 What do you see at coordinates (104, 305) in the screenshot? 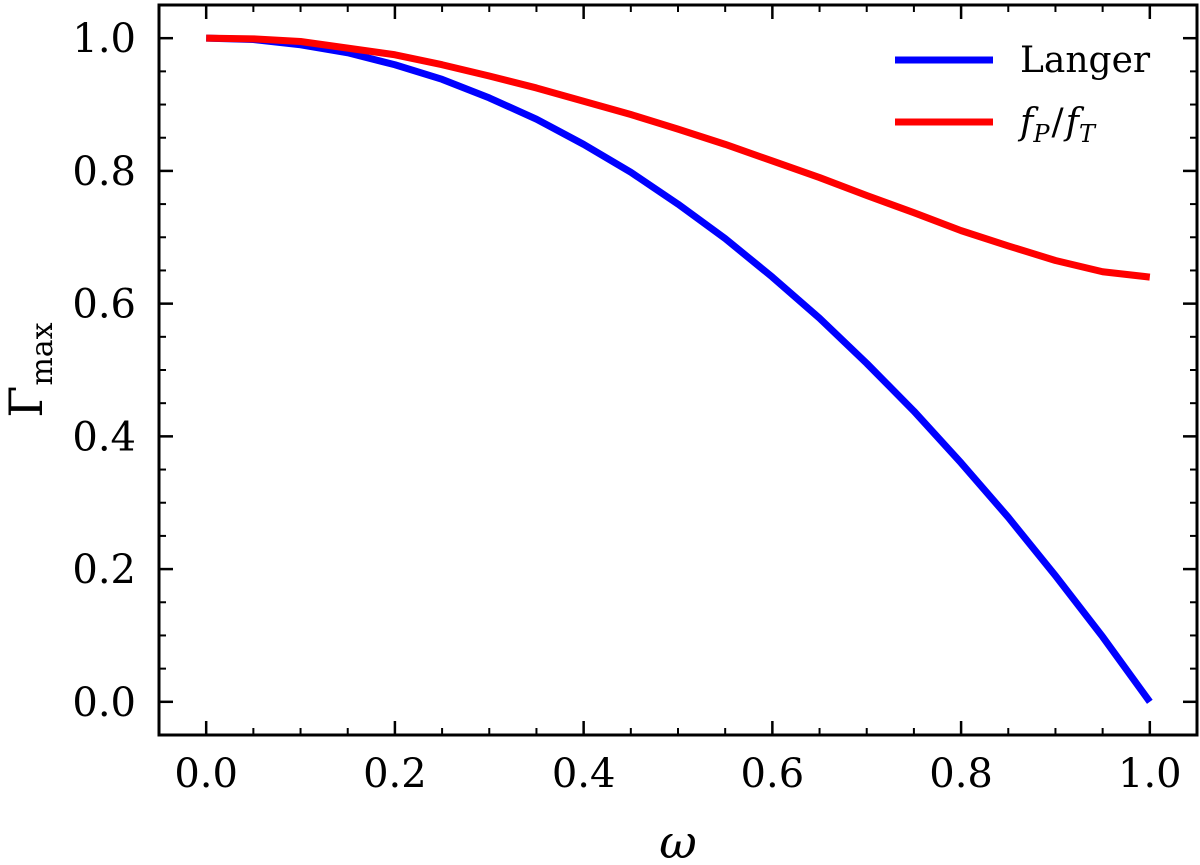
I see `y-tick-label: 0.6` at bounding box center [104, 305].